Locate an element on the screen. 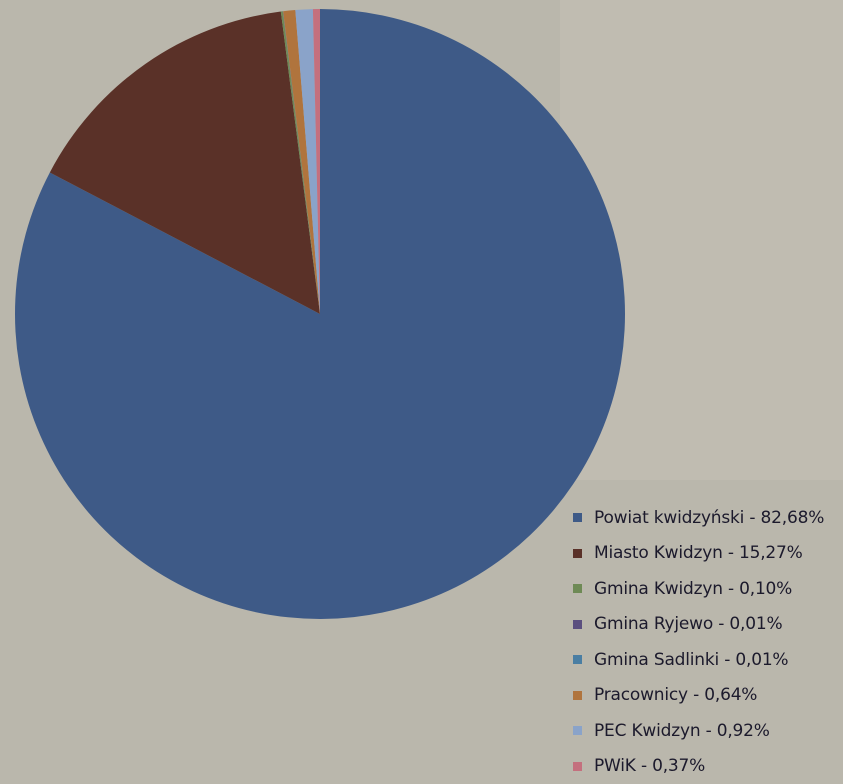  legend-label-3: Gmina Ryjewo - 0,01% is located at coordinates (688, 624).